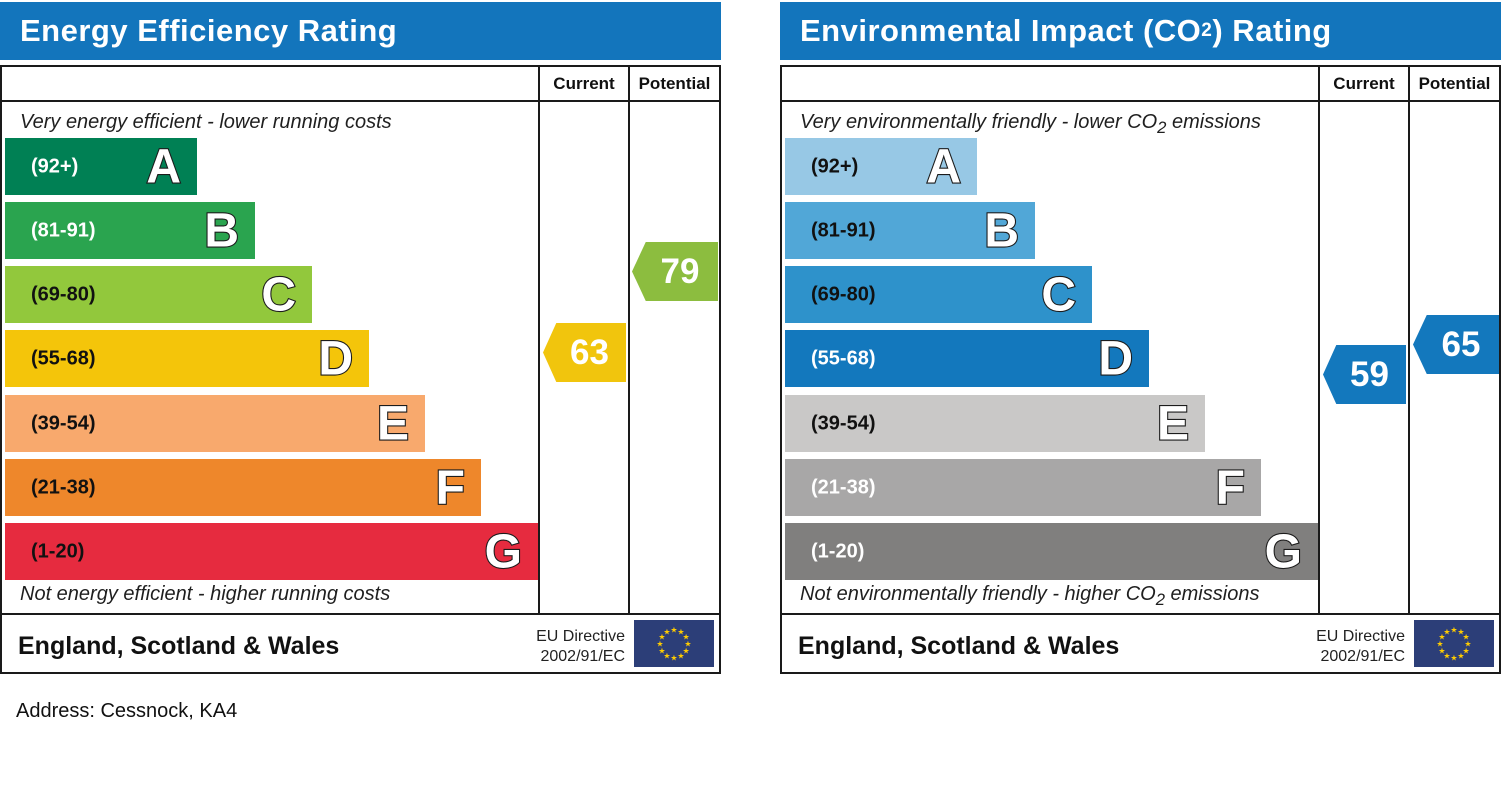  I want to click on rating-band-g: (1-20) G, so click(1051, 551).